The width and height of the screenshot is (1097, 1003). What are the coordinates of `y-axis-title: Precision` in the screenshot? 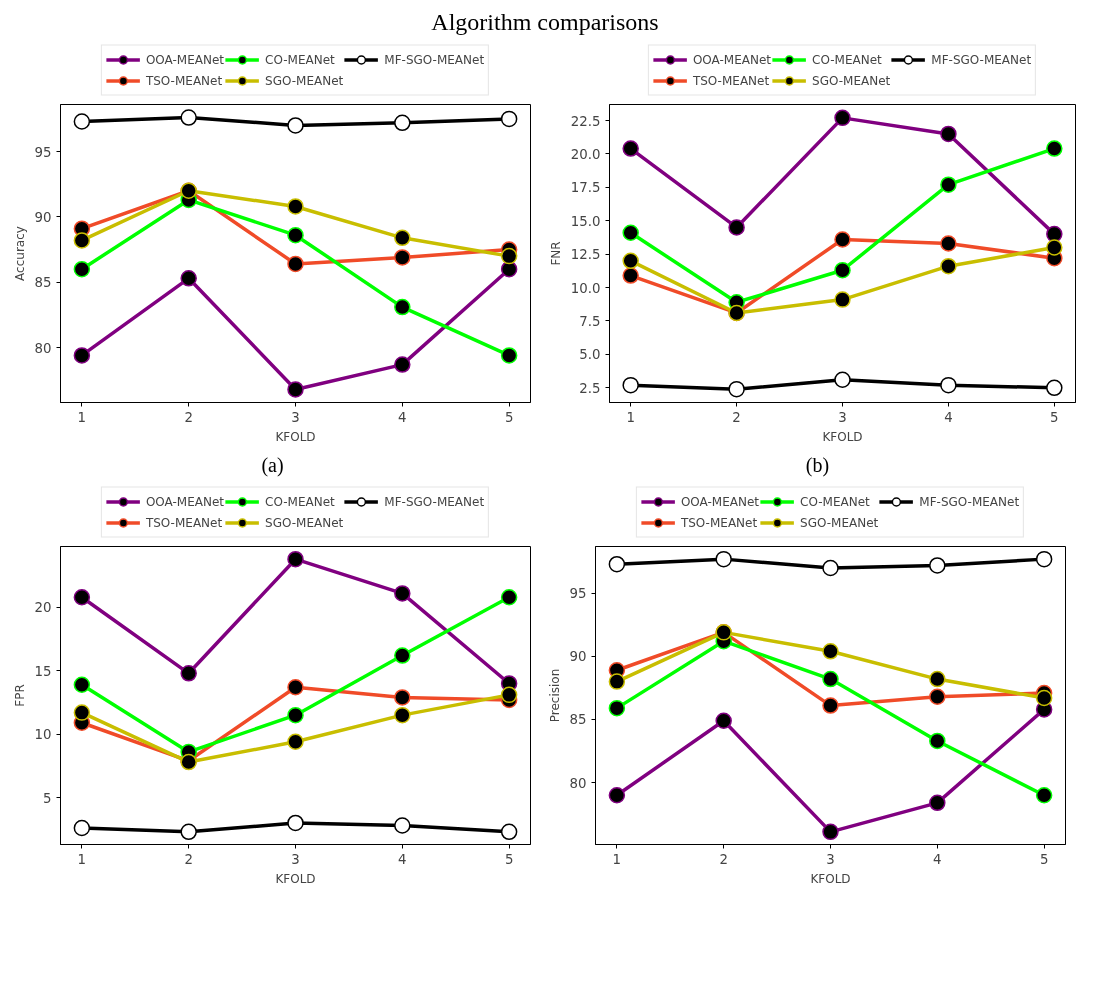 It's located at (554, 695).